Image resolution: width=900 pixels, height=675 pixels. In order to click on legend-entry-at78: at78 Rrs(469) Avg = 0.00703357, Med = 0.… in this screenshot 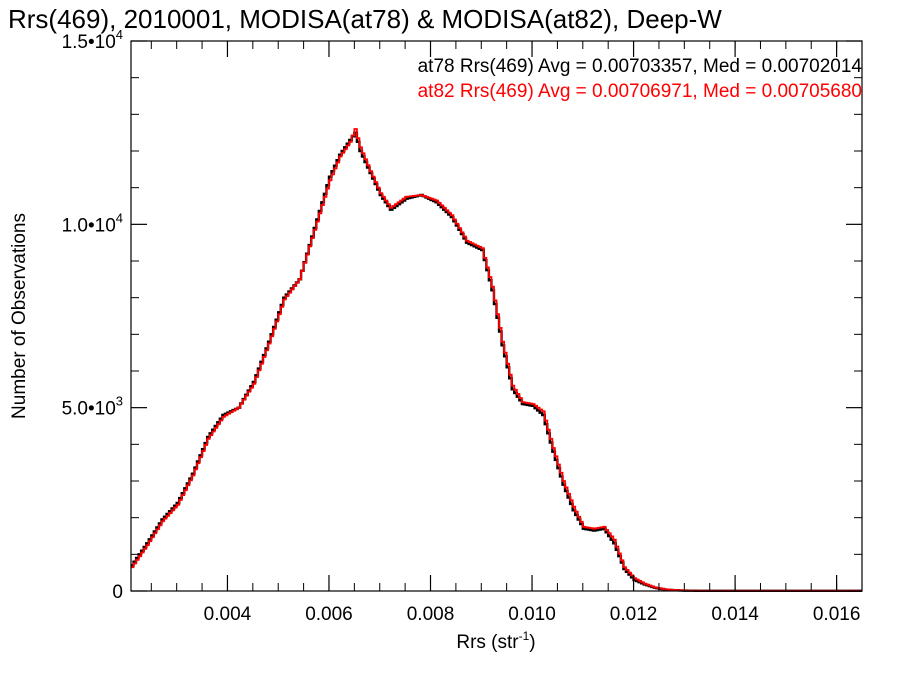, I will do `click(640, 66)`.